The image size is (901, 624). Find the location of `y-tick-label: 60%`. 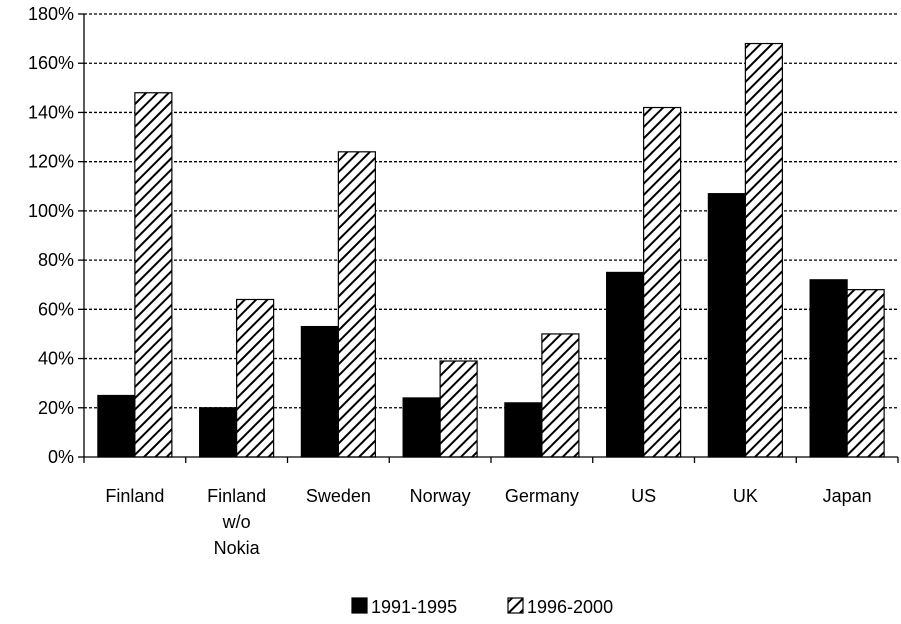

y-tick-label: 60% is located at coordinates (56, 309).